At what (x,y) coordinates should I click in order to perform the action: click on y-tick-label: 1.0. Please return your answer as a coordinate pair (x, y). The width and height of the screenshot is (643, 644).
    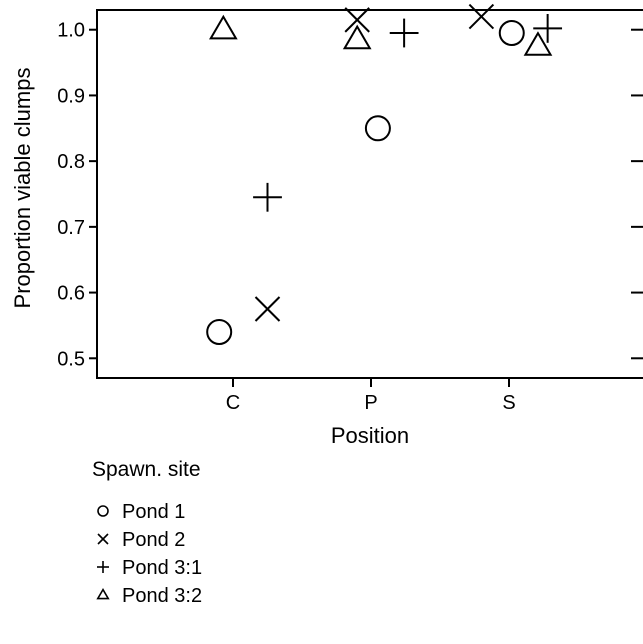
    Looking at the image, I should click on (71, 31).